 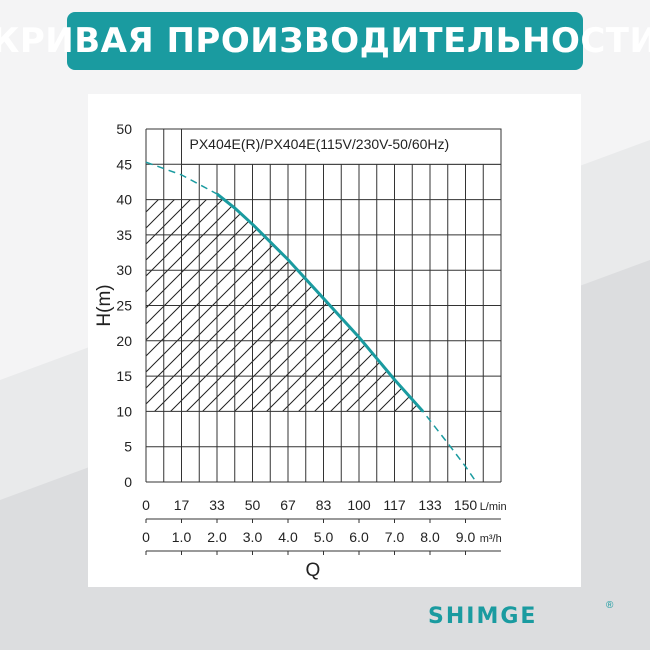 What do you see at coordinates (253, 505) in the screenshot?
I see `x-tick-label-lmin: 50` at bounding box center [253, 505].